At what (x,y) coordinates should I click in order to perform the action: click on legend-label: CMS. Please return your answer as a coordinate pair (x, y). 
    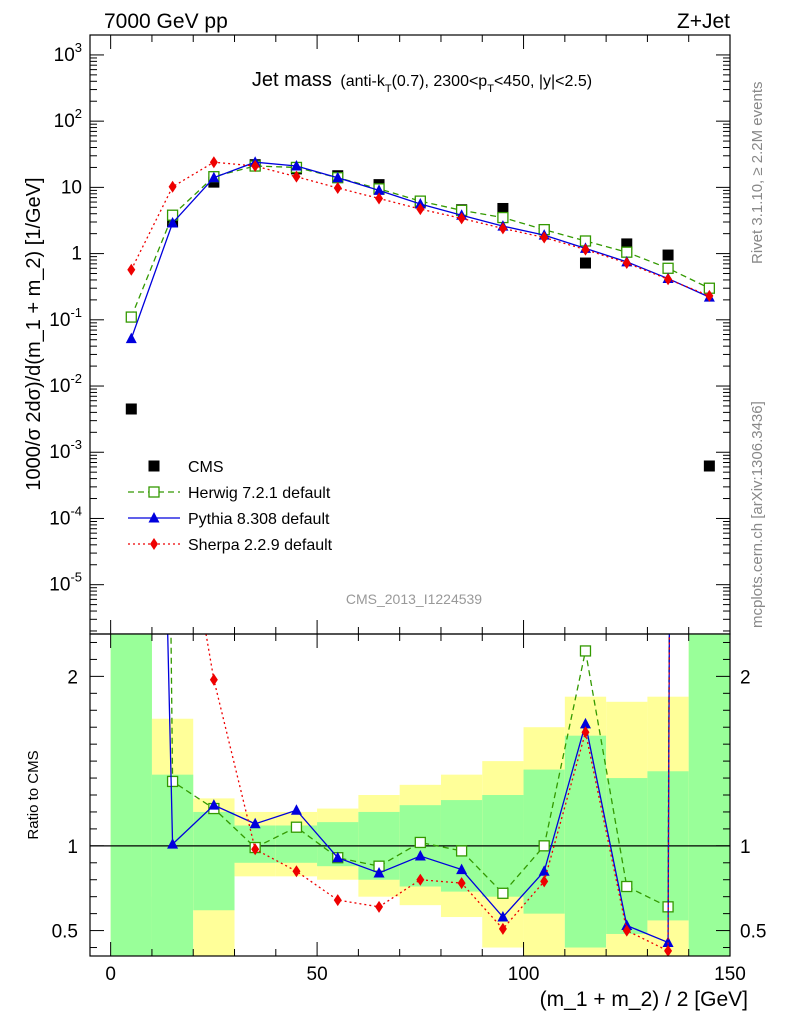
    Looking at the image, I should click on (206, 467).